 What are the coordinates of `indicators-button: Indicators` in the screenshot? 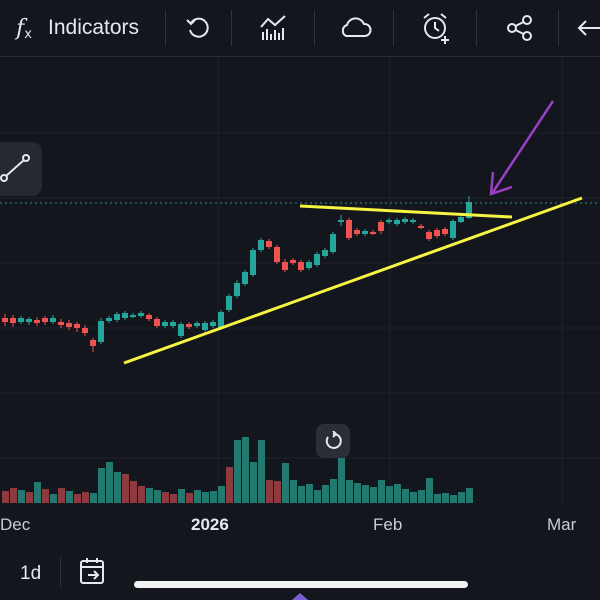 It's located at (98, 28).